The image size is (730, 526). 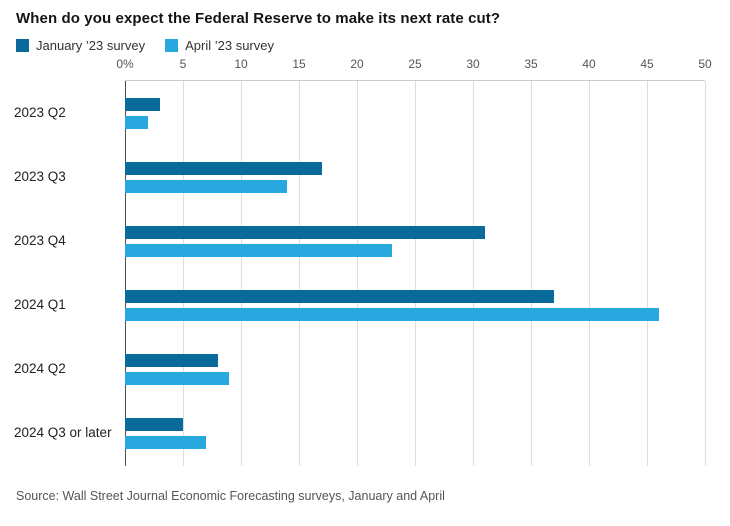 I want to click on legend-item: April ’23 survey, so click(x=219, y=45).